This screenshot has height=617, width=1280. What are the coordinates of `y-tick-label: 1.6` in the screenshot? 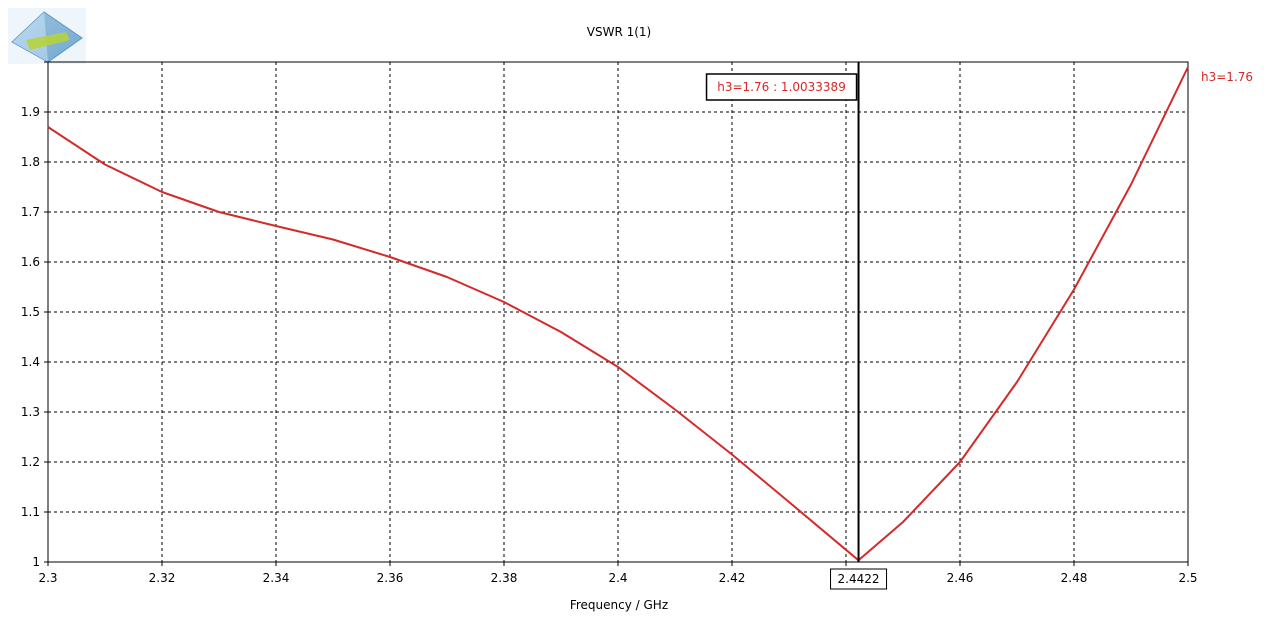 It's located at (30, 262).